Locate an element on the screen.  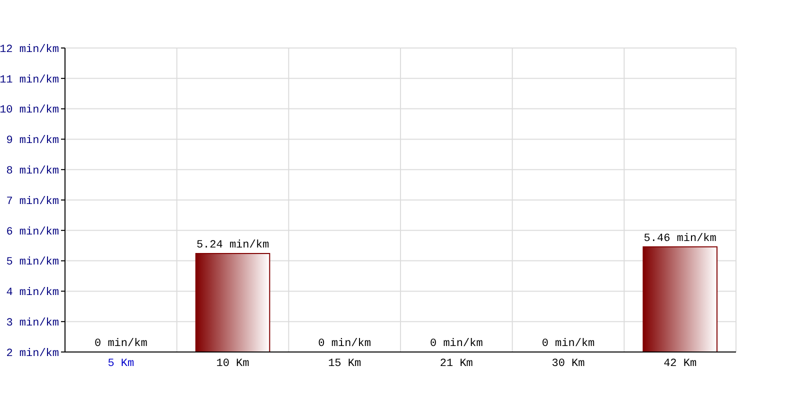
x-tick-label: 15 Km is located at coordinates (345, 364).